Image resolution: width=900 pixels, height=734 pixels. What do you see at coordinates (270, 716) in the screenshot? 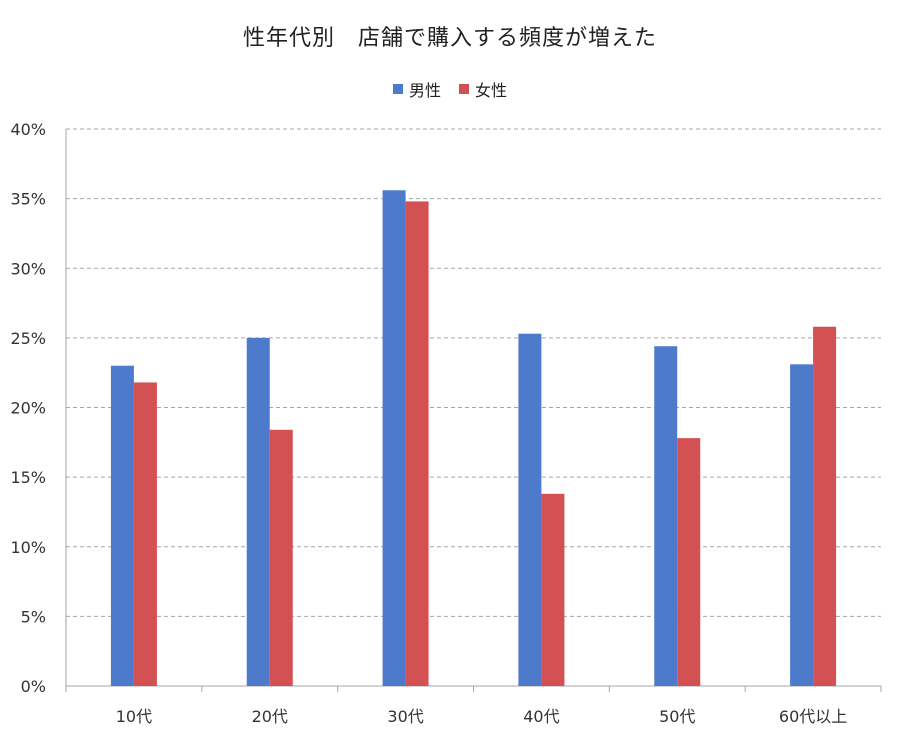
I see `x-tick-label: 20代` at bounding box center [270, 716].